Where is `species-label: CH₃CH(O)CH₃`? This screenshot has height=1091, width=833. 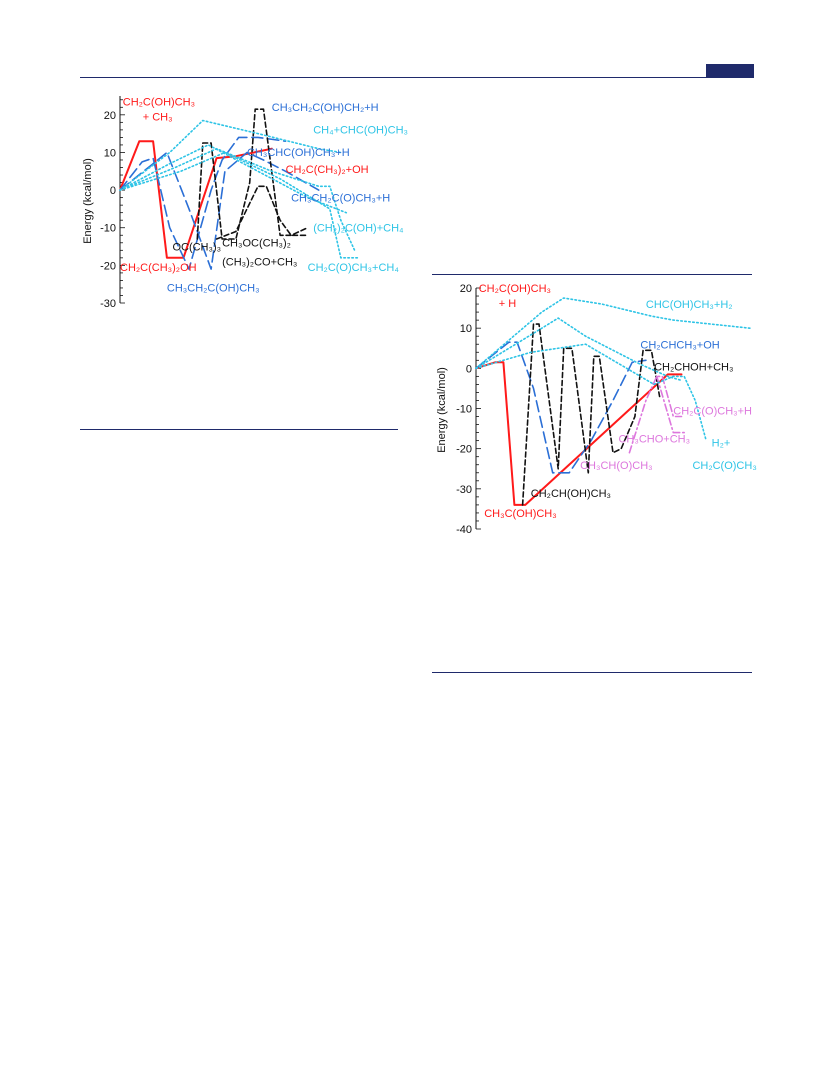 species-label: CH₃CH(O)CH₃ is located at coordinates (616, 466).